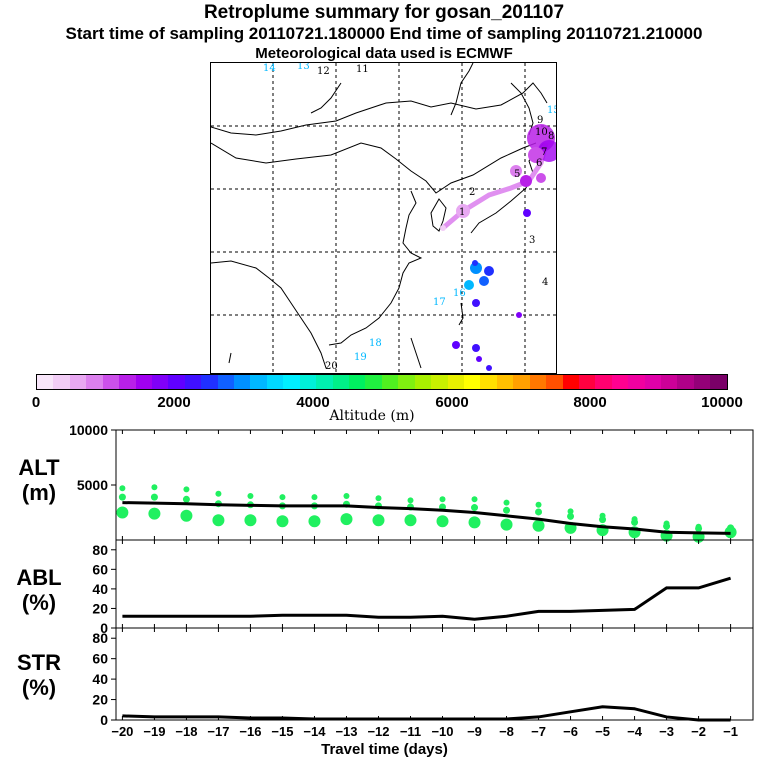 Image resolution: width=768 pixels, height=768 pixels. Describe the element at coordinates (100, 659) in the screenshot. I see `y-tick-label: 60` at that location.